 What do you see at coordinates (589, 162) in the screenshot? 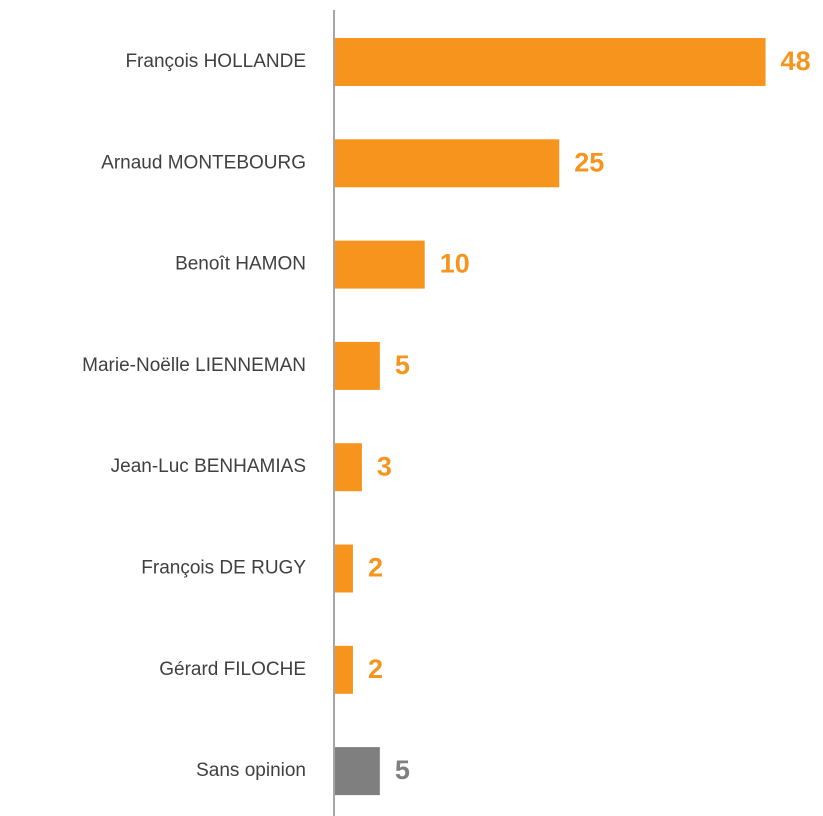
I see `value-label: 25` at bounding box center [589, 162].